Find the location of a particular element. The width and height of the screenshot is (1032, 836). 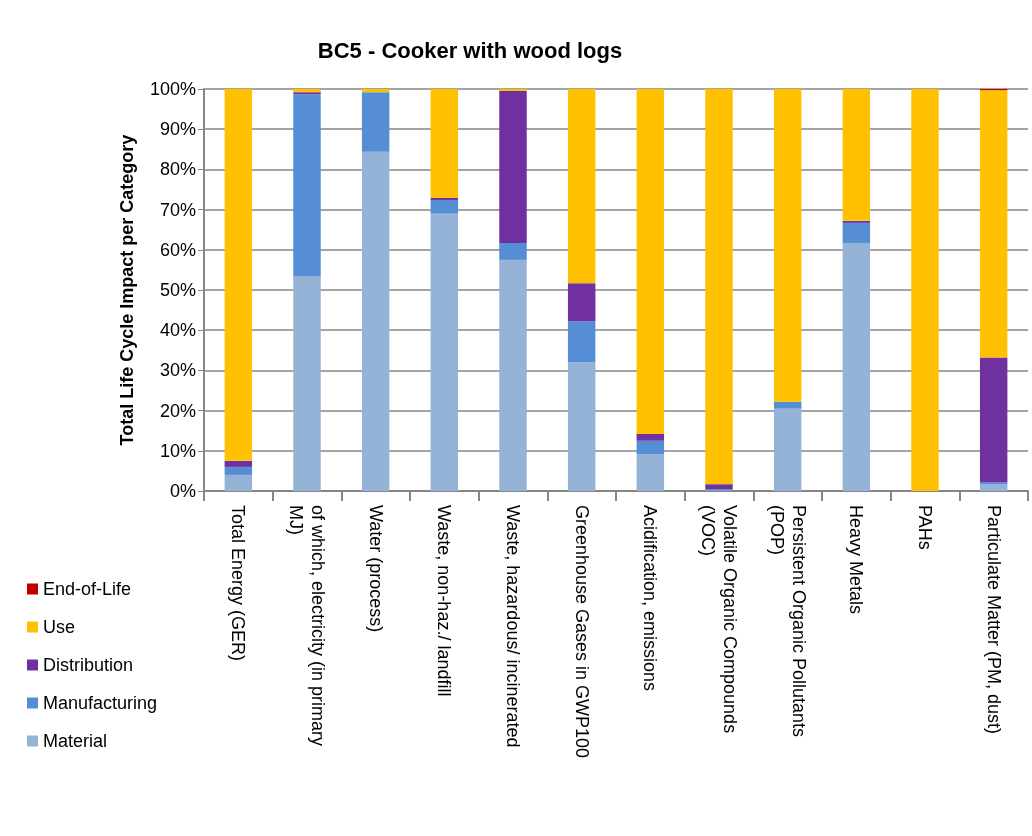

x-tick-label: Waste, hazardous/ incinerated is located at coordinates (513, 626).